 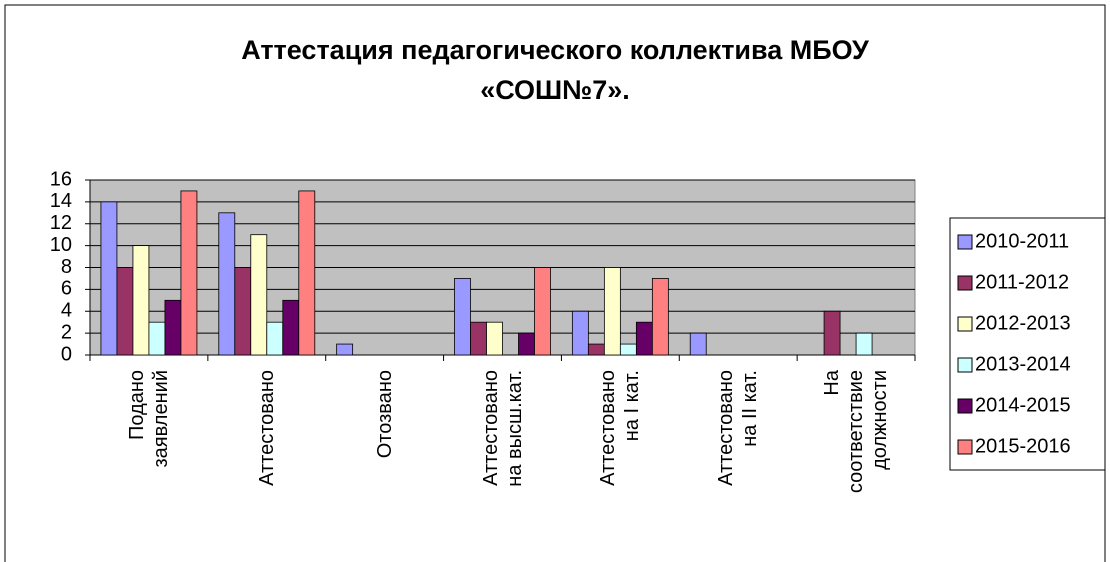 I want to click on y-tick-label: 8, so click(x=66, y=267).